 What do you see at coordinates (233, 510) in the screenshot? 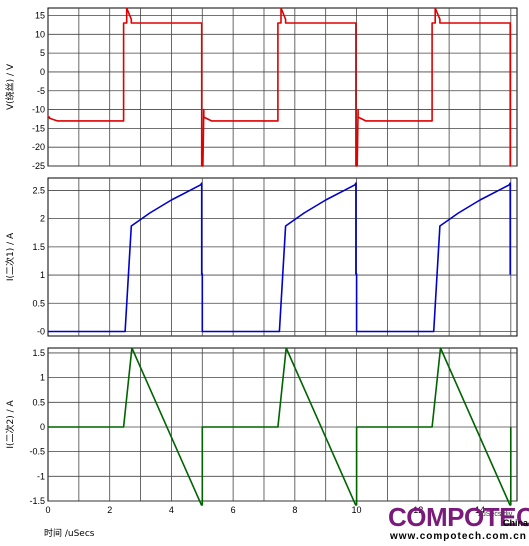
I see `x-tick-label: 6` at bounding box center [233, 510].